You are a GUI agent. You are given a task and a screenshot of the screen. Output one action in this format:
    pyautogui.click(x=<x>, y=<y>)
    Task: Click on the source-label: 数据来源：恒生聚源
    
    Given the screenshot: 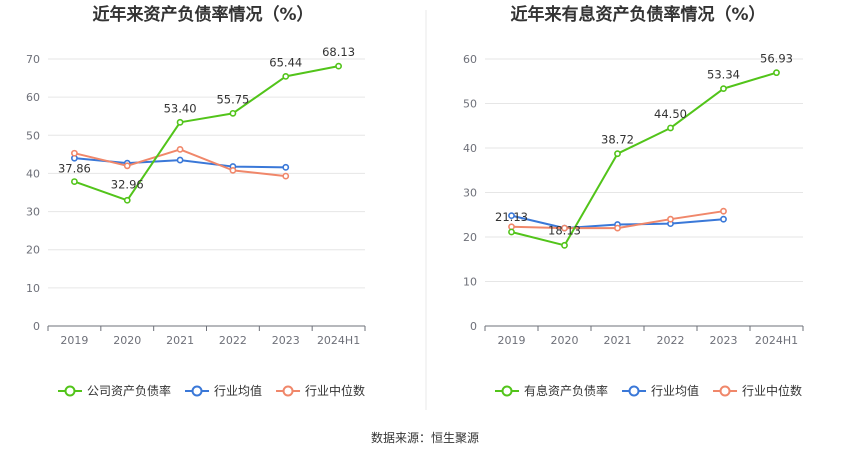 What is the action you would take?
    pyautogui.click(x=425, y=437)
    